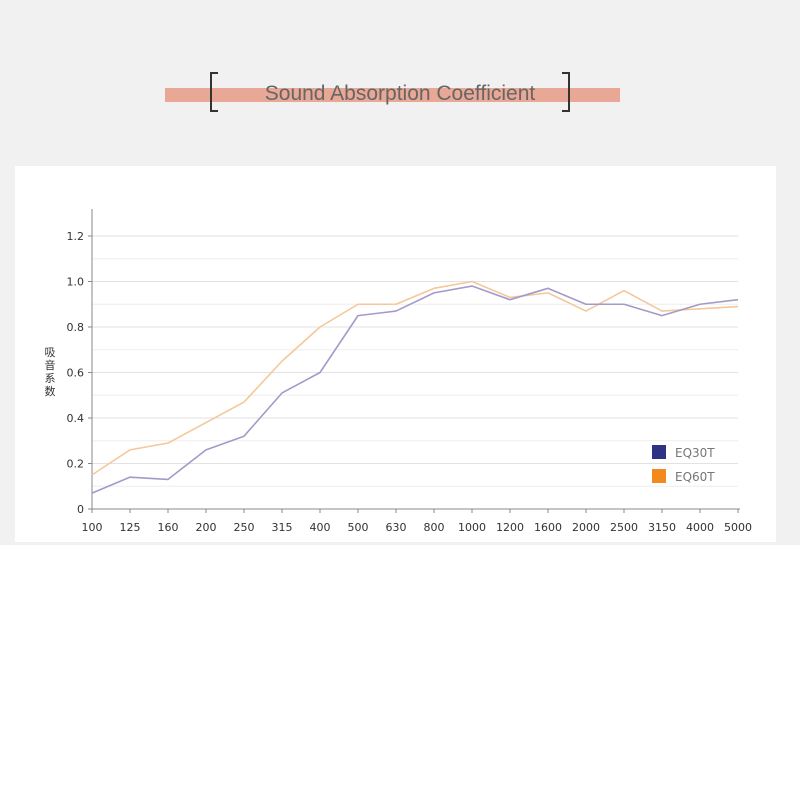 The image size is (800, 800). Describe the element at coordinates (76, 327) in the screenshot. I see `y-tick-label: 0.8` at that location.